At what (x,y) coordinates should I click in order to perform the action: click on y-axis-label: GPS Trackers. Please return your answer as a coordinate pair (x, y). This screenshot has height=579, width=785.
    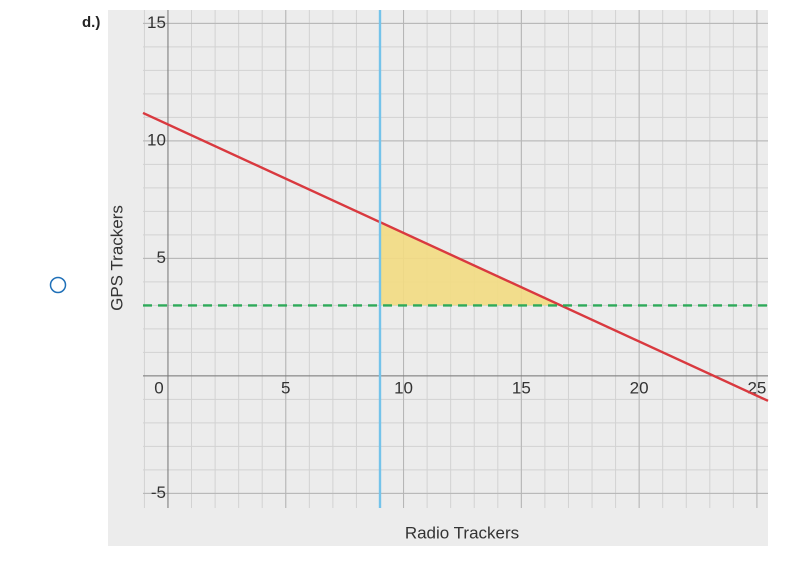
    Looking at the image, I should click on (116, 258).